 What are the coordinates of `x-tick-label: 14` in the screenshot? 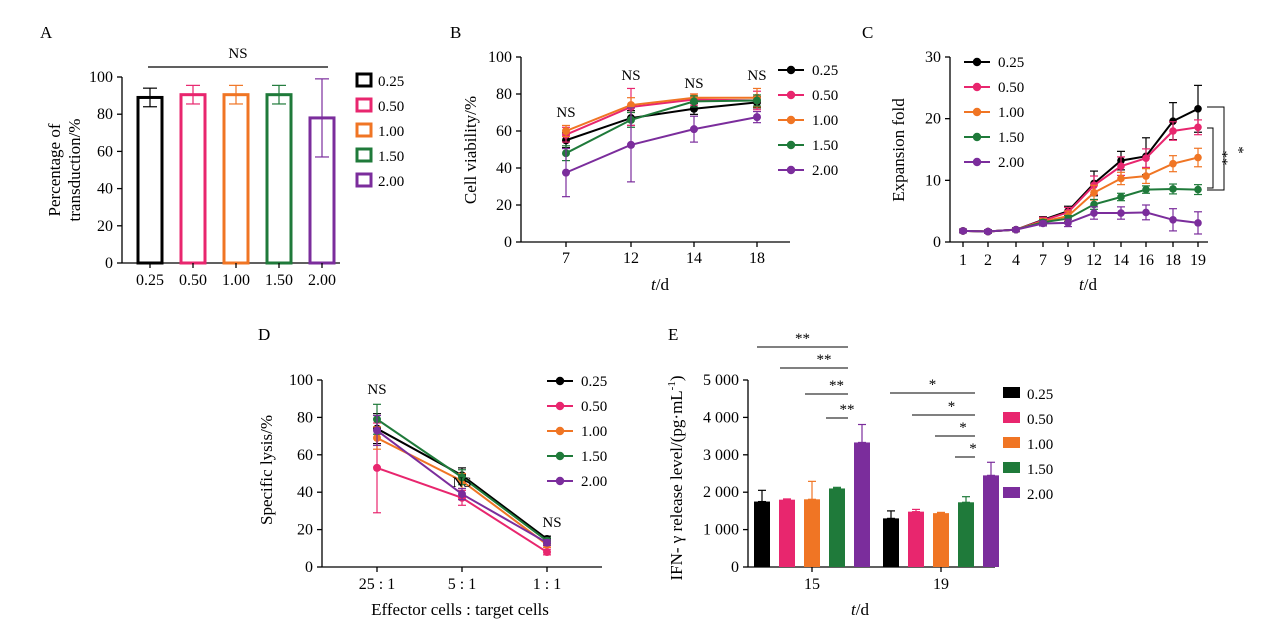 It's located at (694, 258).